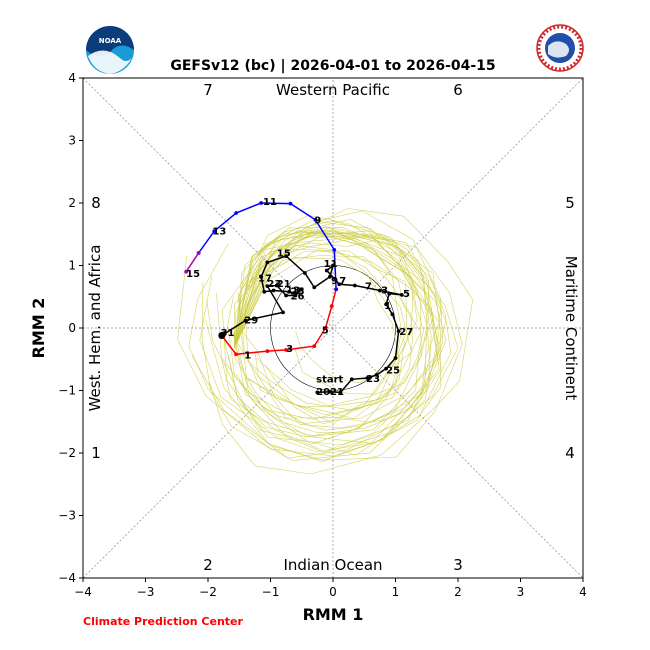 The width and height of the screenshot is (650, 650). I want to click on point-label: start, so click(329, 380).